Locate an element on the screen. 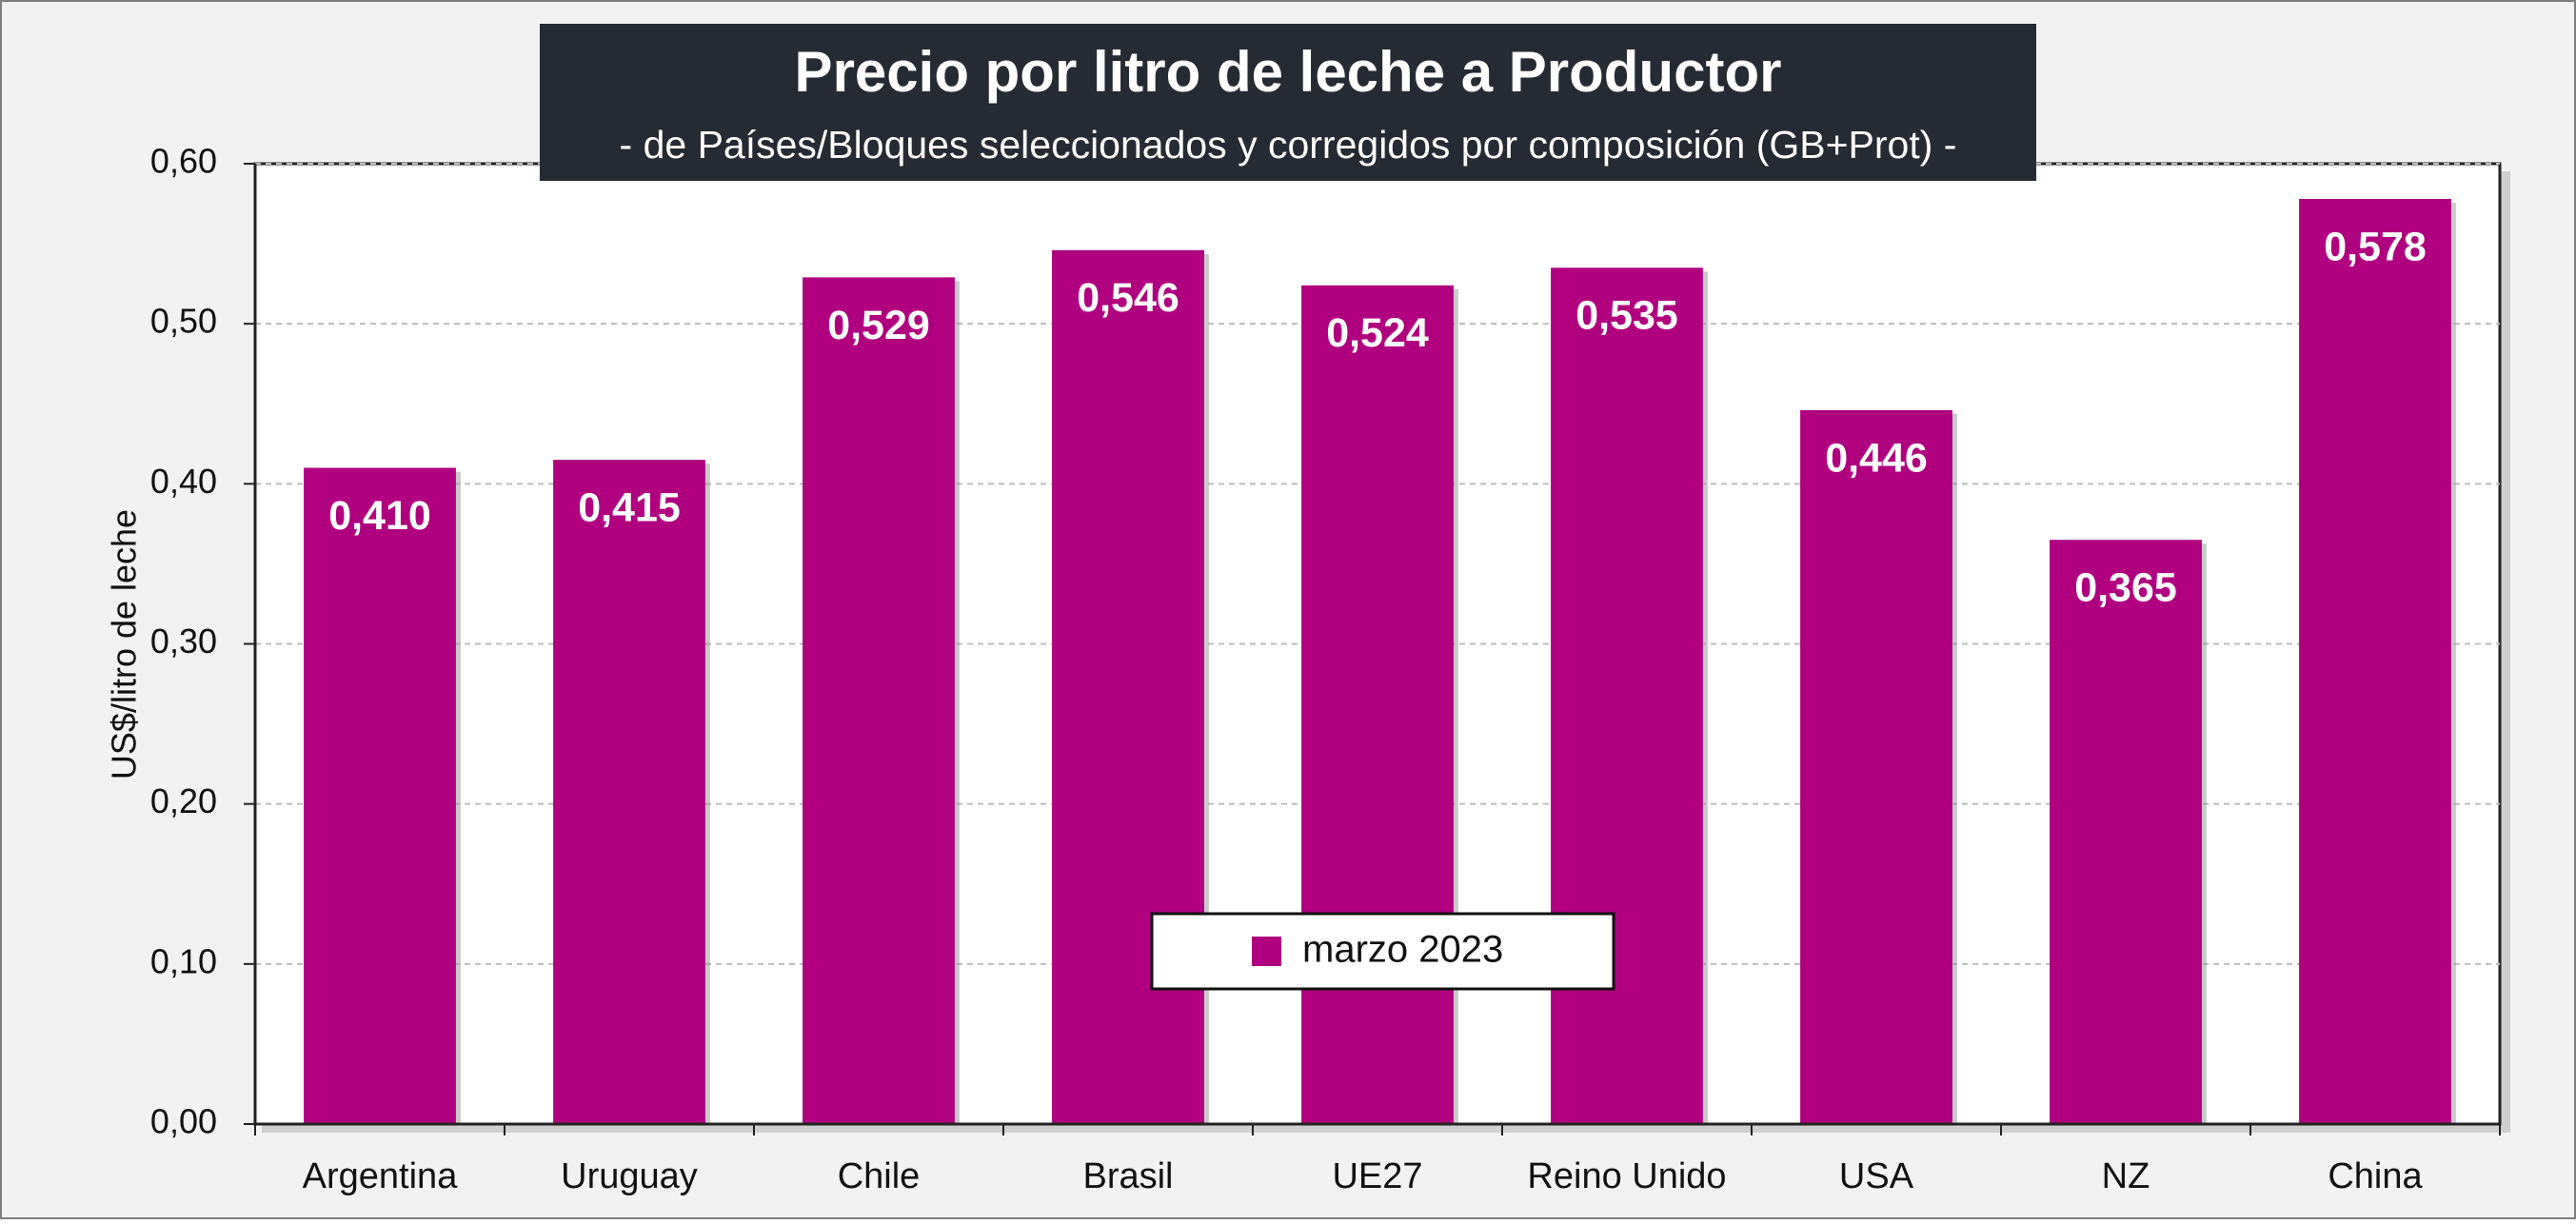  bar-value-label: 0,546 is located at coordinates (1128, 298).